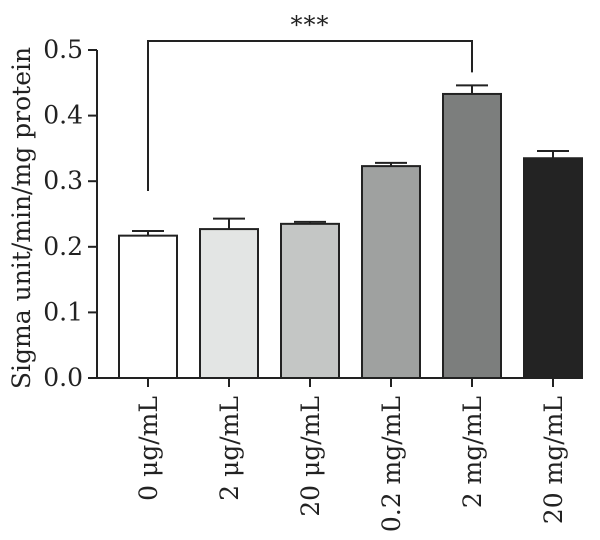 Image resolution: width=600 pixels, height=540 pixels. I want to click on y-tick-label: 0.3, so click(63, 180).